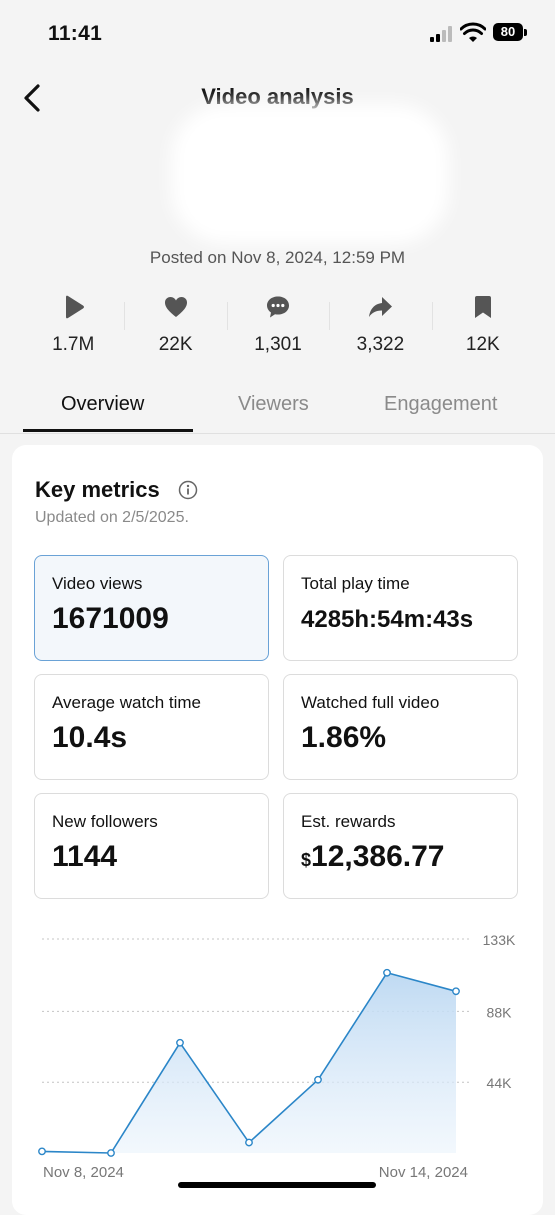 The height and width of the screenshot is (1215, 555). I want to click on stat-likes: 22K, so click(175, 325).